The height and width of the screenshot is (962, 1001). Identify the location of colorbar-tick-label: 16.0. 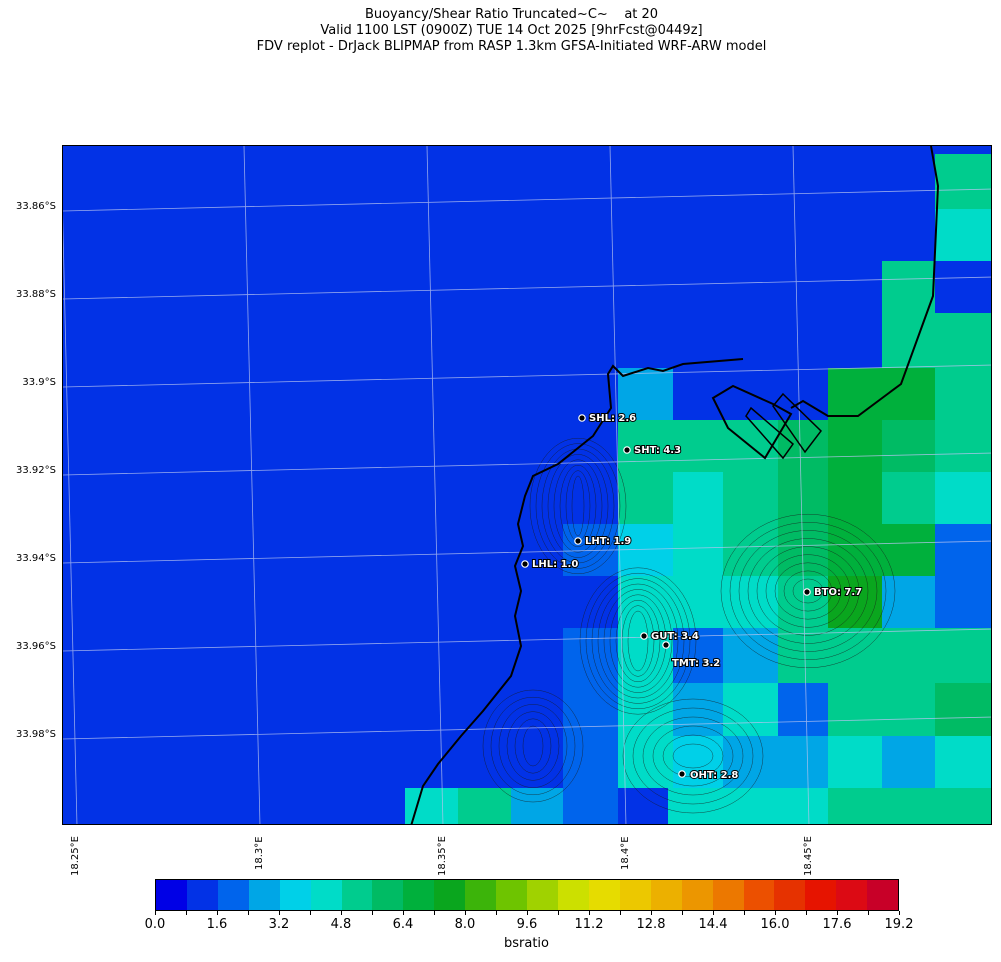
(775, 924).